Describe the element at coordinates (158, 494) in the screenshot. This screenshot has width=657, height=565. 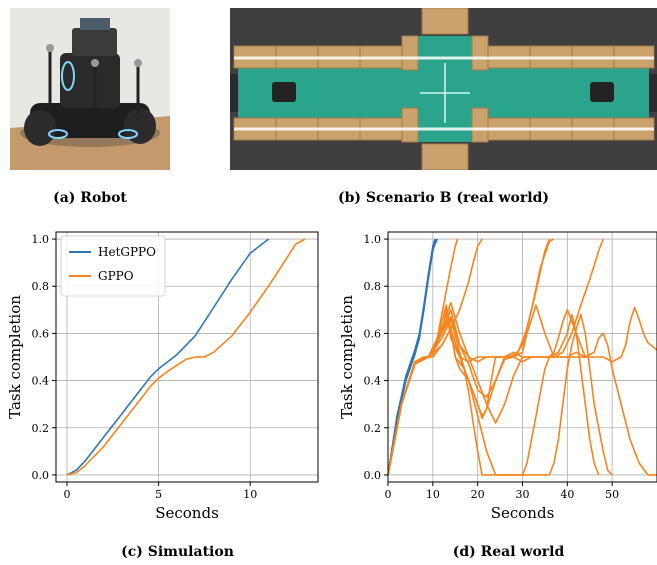
I see `sim-xtick-label-1: 5` at that location.